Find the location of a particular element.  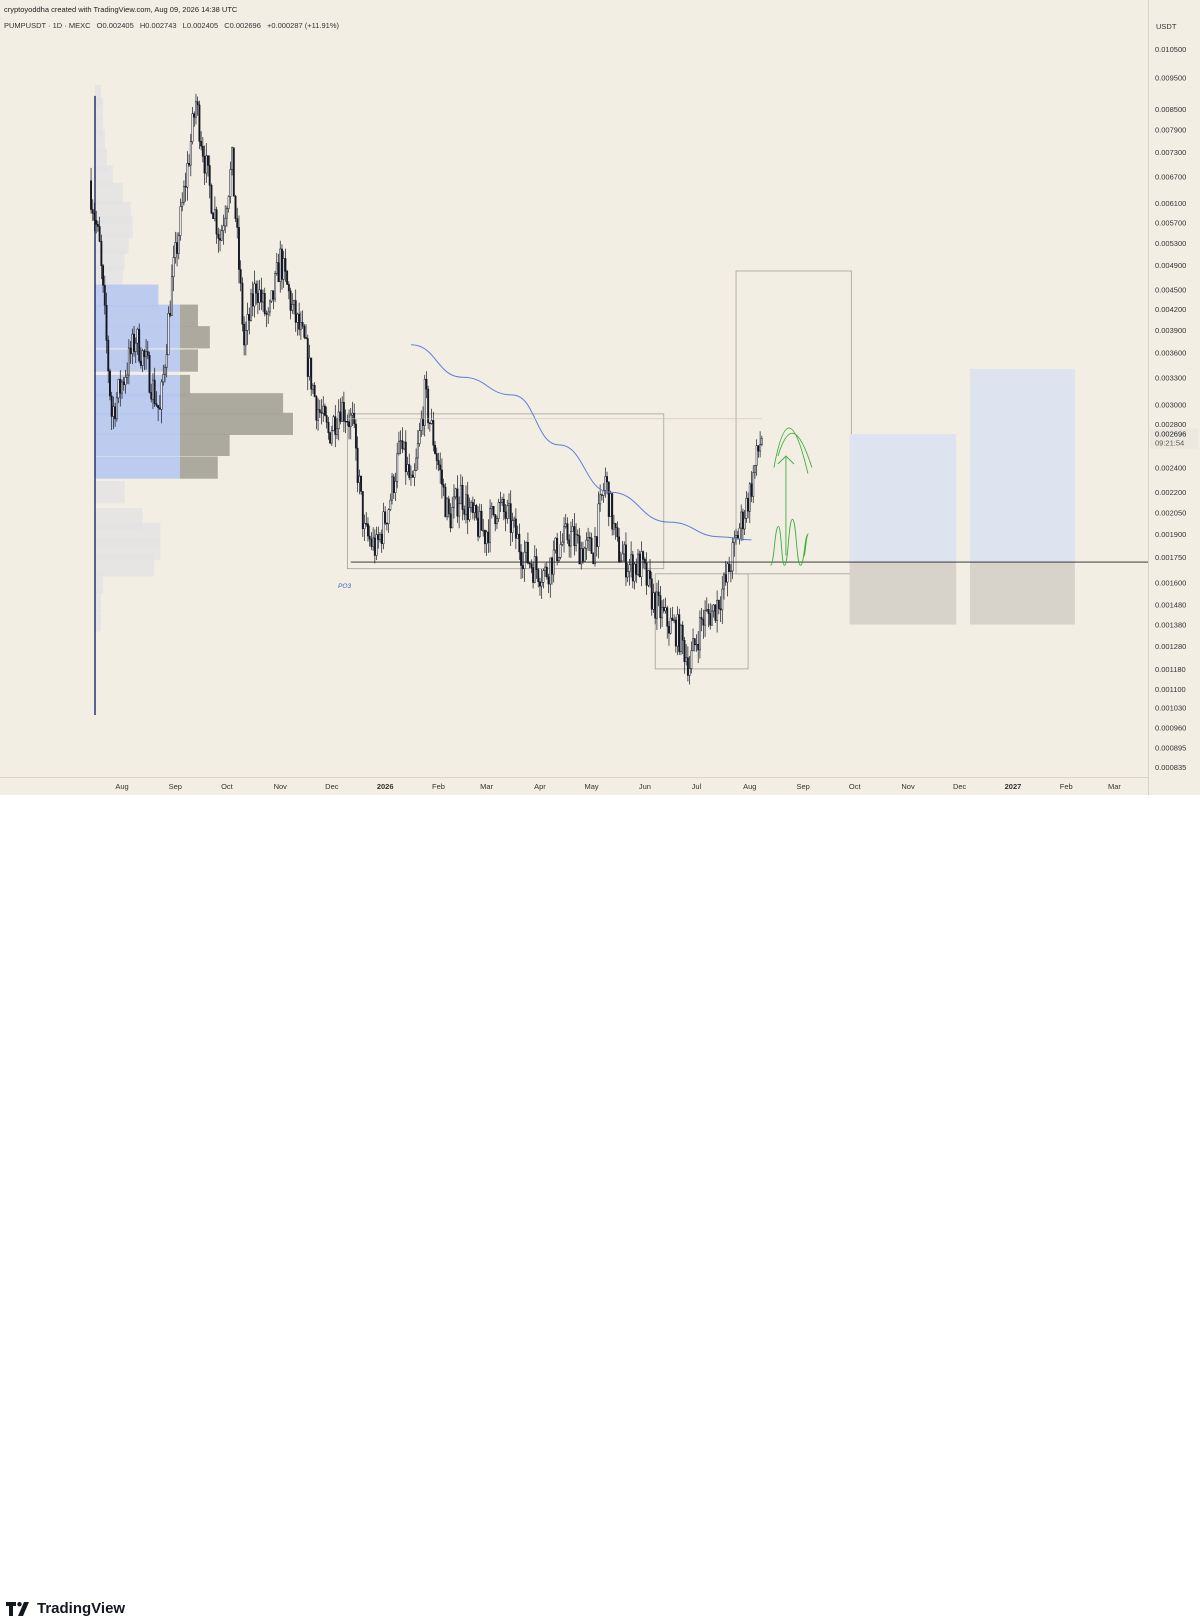

price-tick-label: 0.002050 is located at coordinates (1170, 512).